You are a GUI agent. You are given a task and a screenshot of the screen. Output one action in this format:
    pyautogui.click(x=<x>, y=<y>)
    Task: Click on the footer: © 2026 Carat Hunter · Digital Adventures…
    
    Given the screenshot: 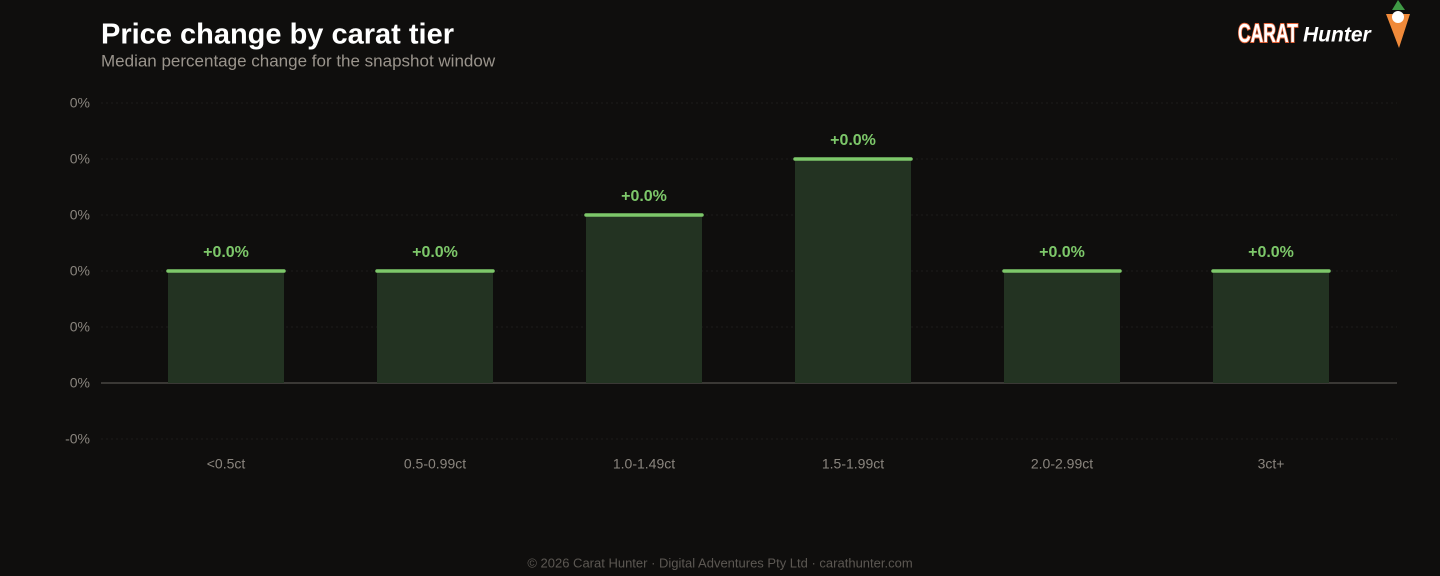 What is the action you would take?
    pyautogui.click(x=719, y=562)
    